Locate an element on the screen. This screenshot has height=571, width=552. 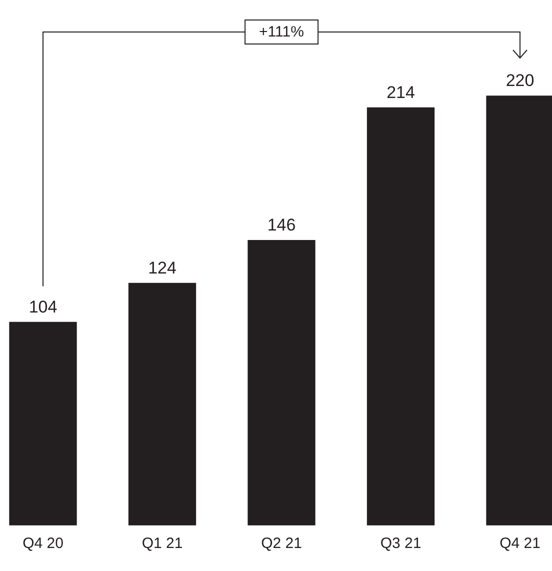
data-label: 214 is located at coordinates (400, 92).